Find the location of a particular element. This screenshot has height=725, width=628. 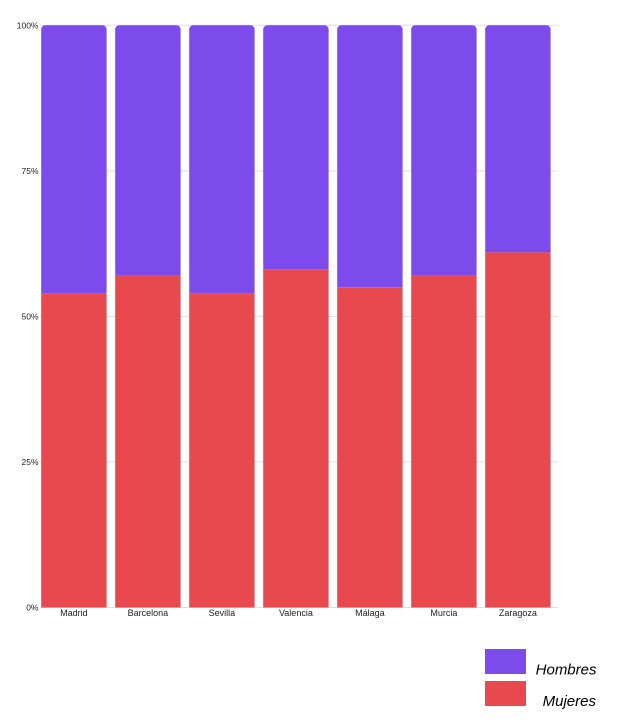

svg-text: 50% is located at coordinates (29, 317).